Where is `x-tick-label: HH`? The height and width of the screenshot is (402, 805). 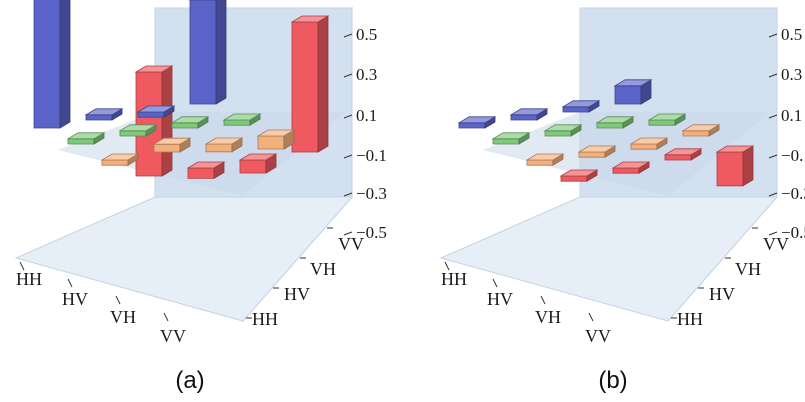 x-tick-label: HH is located at coordinates (29, 279).